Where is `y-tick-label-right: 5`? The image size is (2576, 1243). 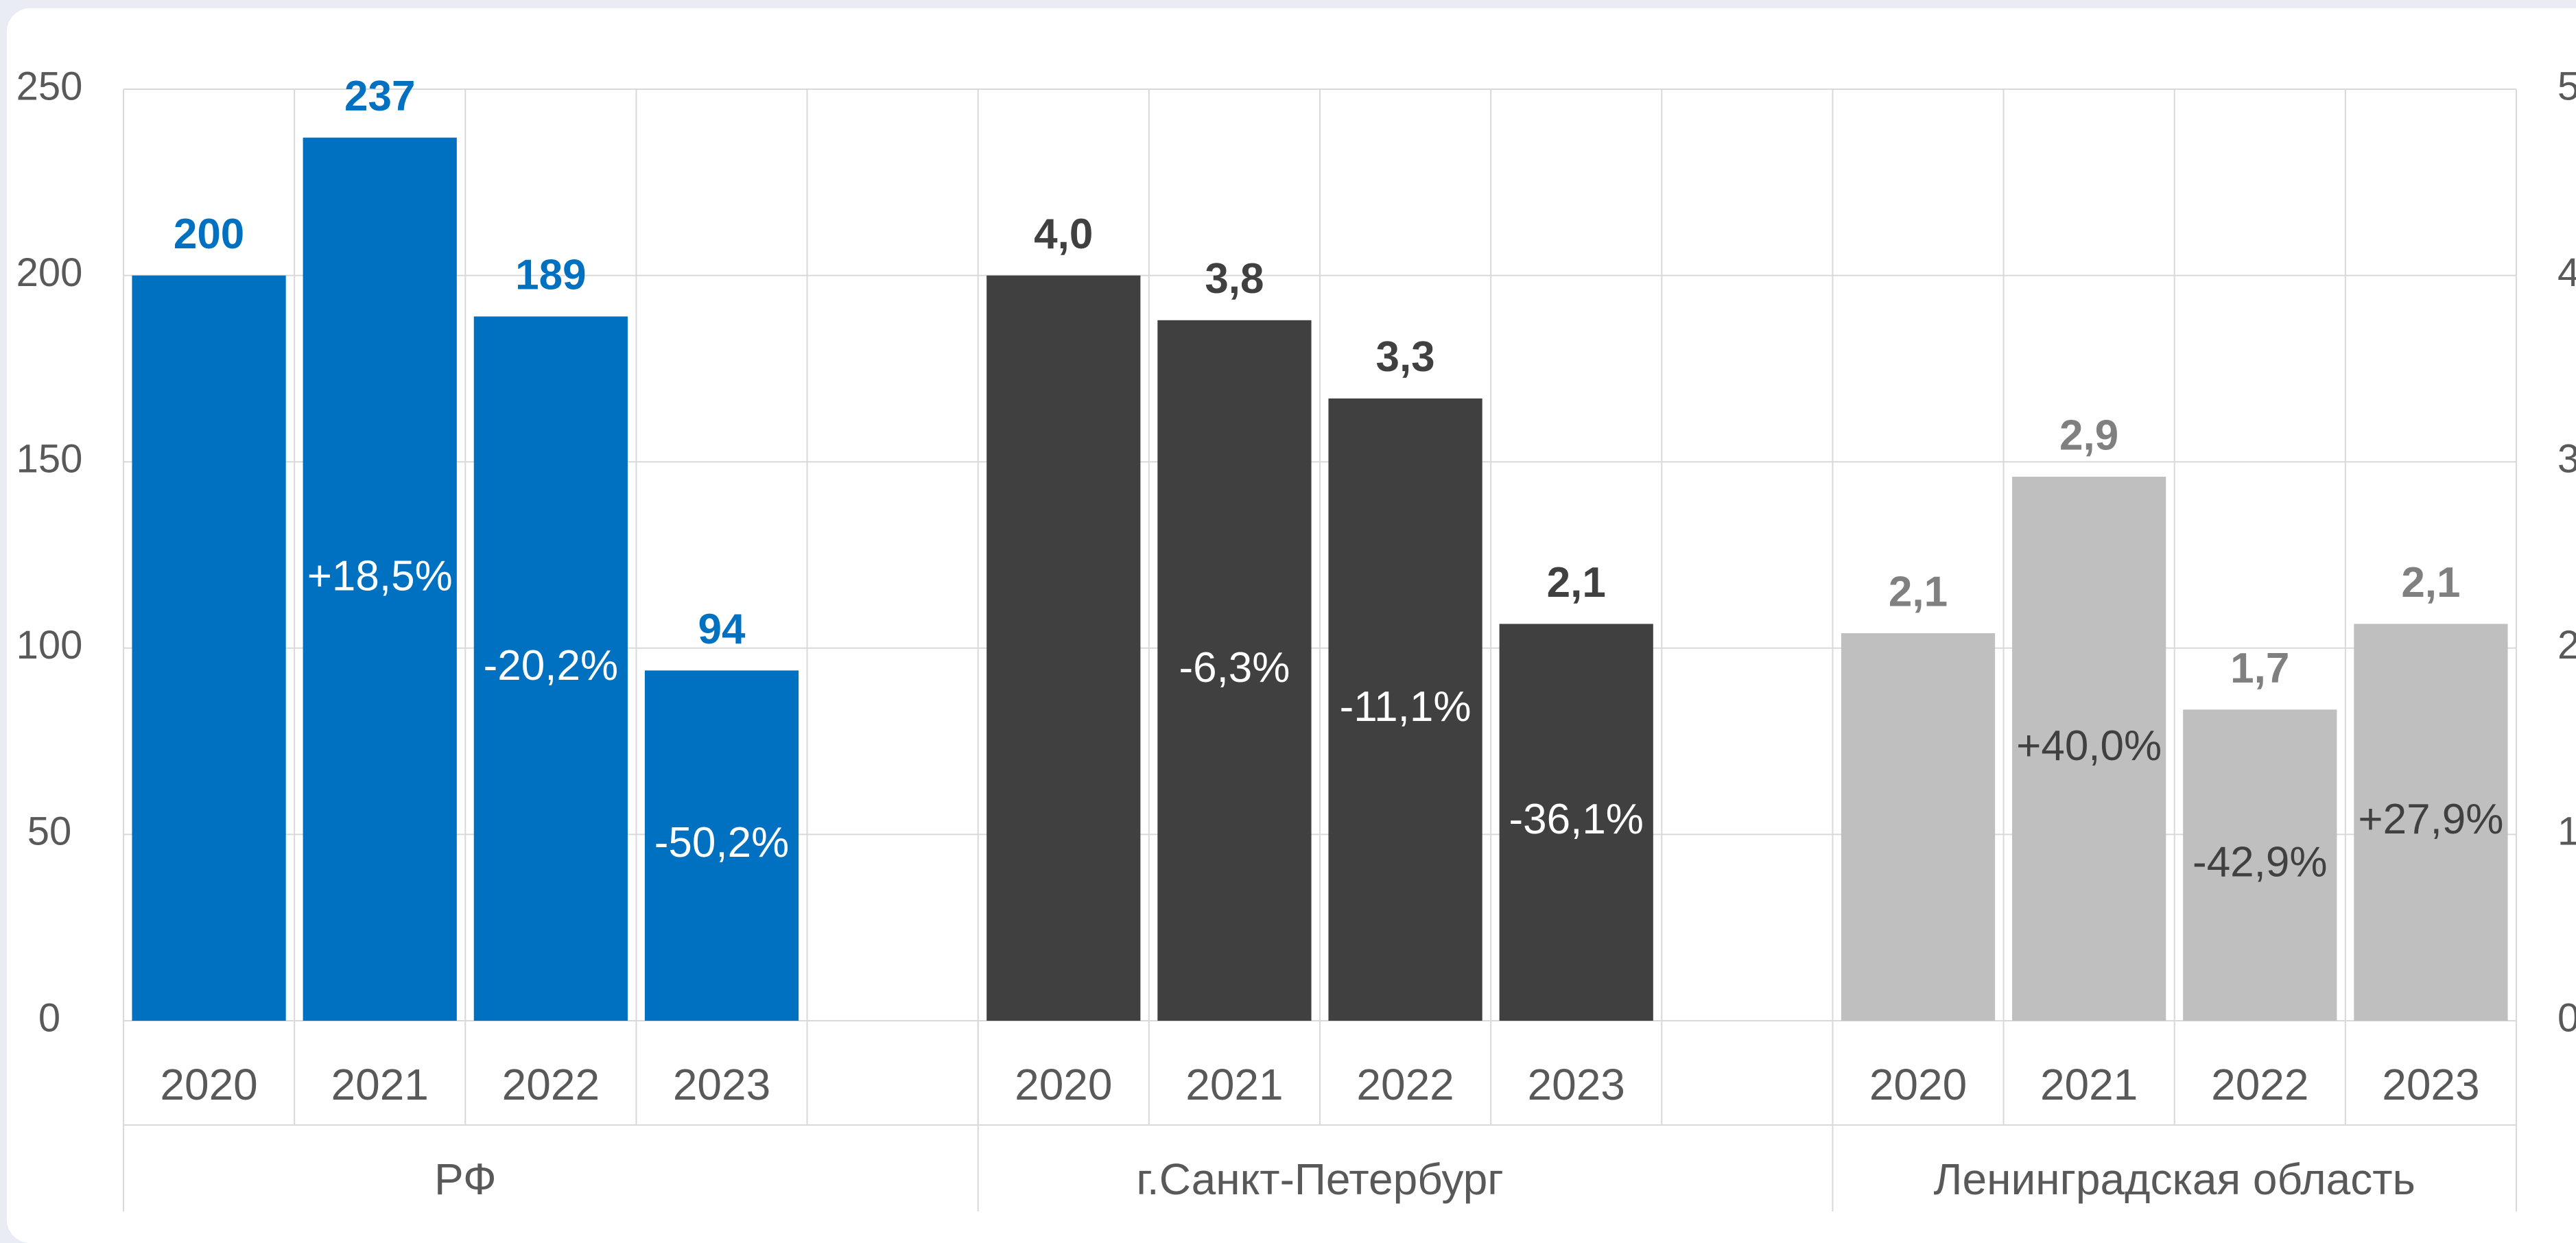
y-tick-label-right: 5 is located at coordinates (2566, 86).